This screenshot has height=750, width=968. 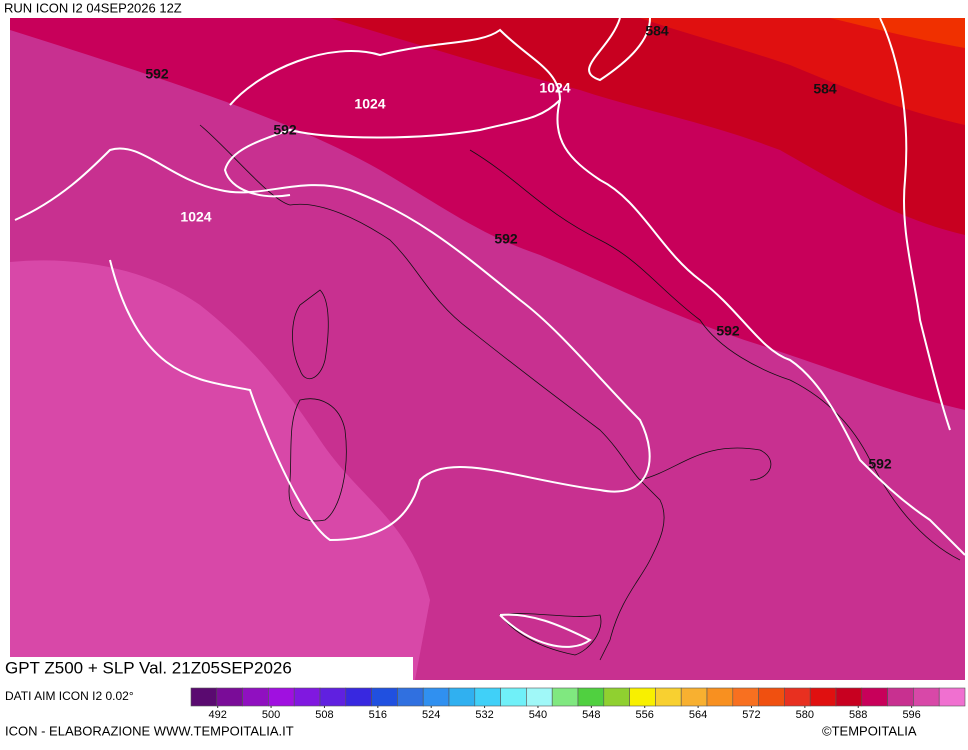 I want to click on corsica, so click(x=310, y=334).